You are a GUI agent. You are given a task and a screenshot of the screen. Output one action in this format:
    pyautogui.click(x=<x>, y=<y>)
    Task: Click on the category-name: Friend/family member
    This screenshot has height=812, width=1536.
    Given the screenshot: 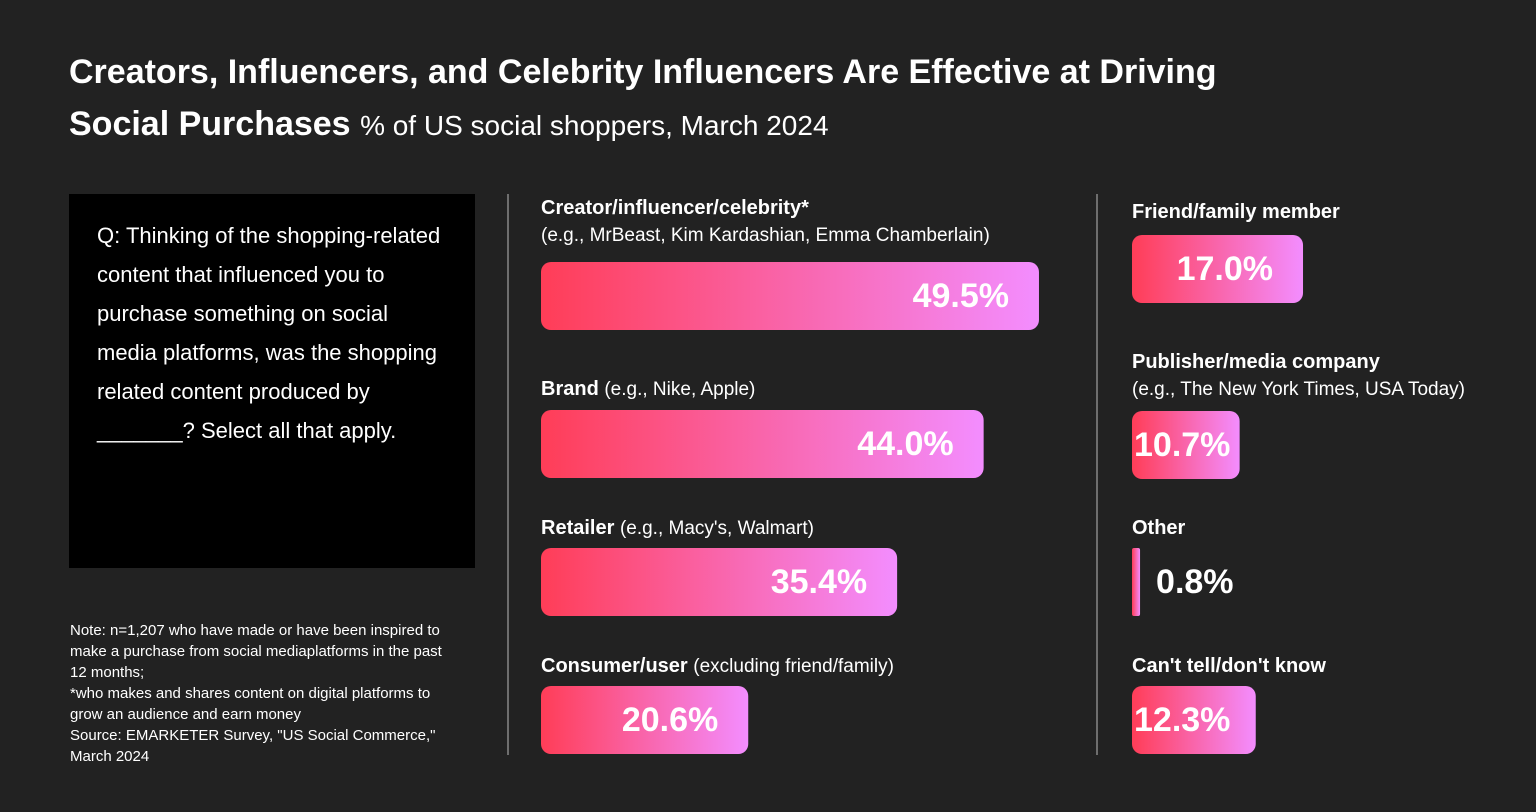 What is the action you would take?
    pyautogui.click(x=1236, y=212)
    